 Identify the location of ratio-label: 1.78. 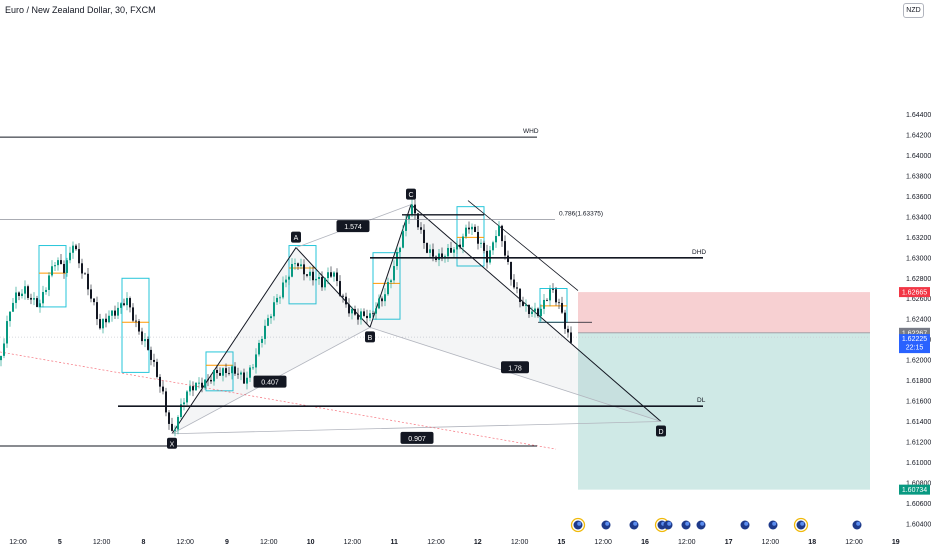
(515, 368).